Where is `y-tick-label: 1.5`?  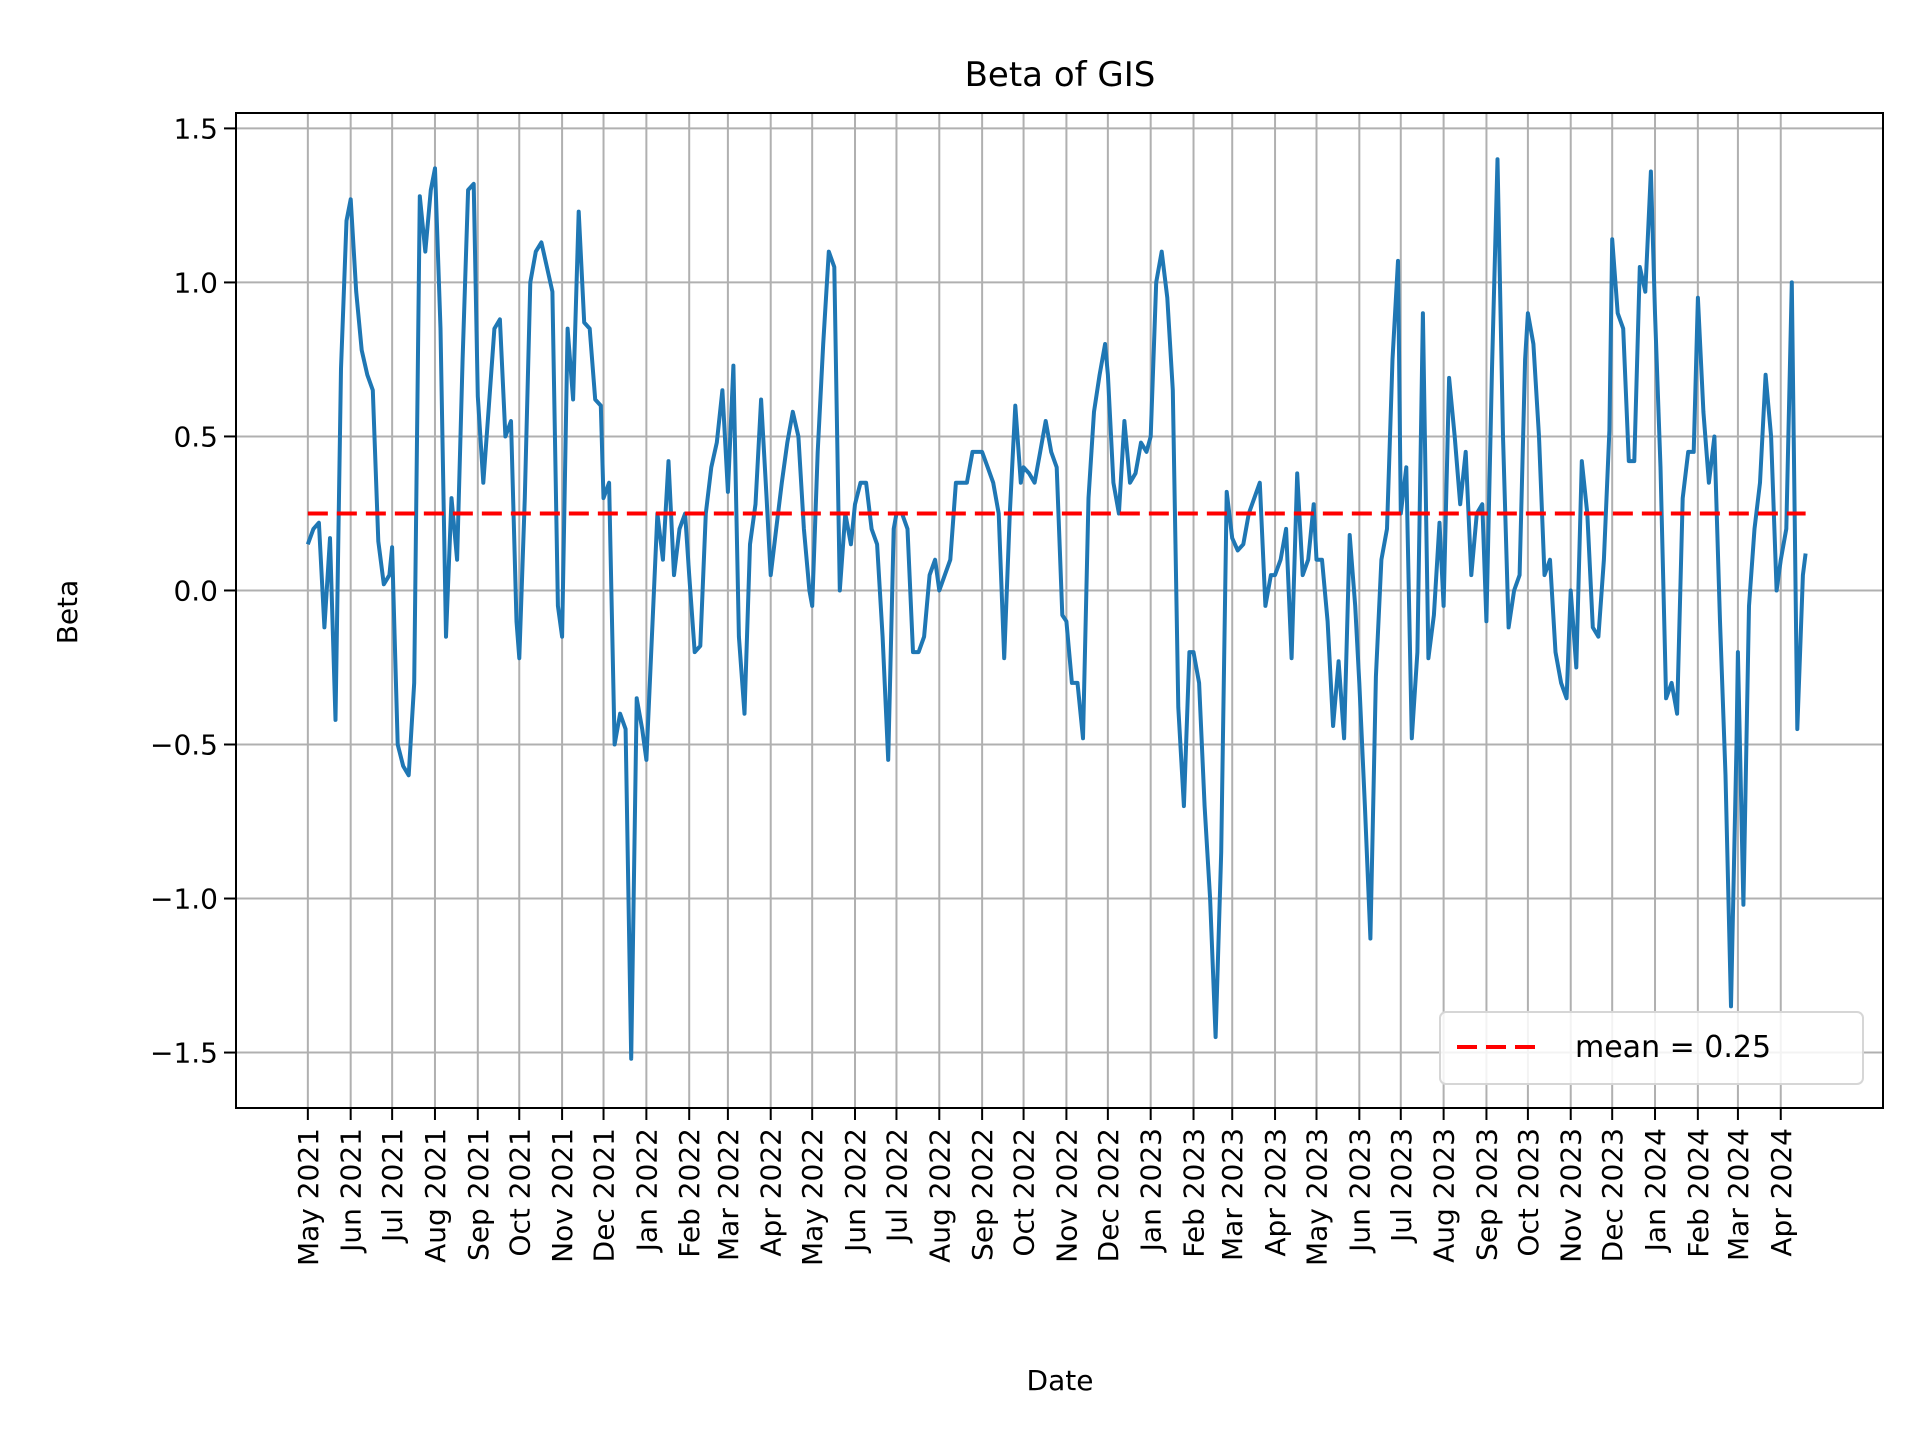
y-tick-label: 1.5 is located at coordinates (195, 128).